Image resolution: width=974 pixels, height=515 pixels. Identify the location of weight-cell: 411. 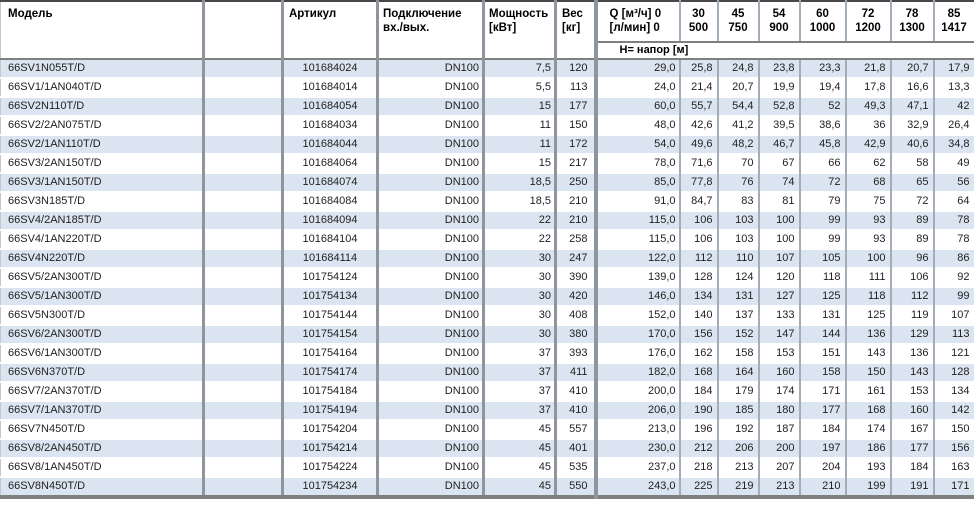
(575, 372).